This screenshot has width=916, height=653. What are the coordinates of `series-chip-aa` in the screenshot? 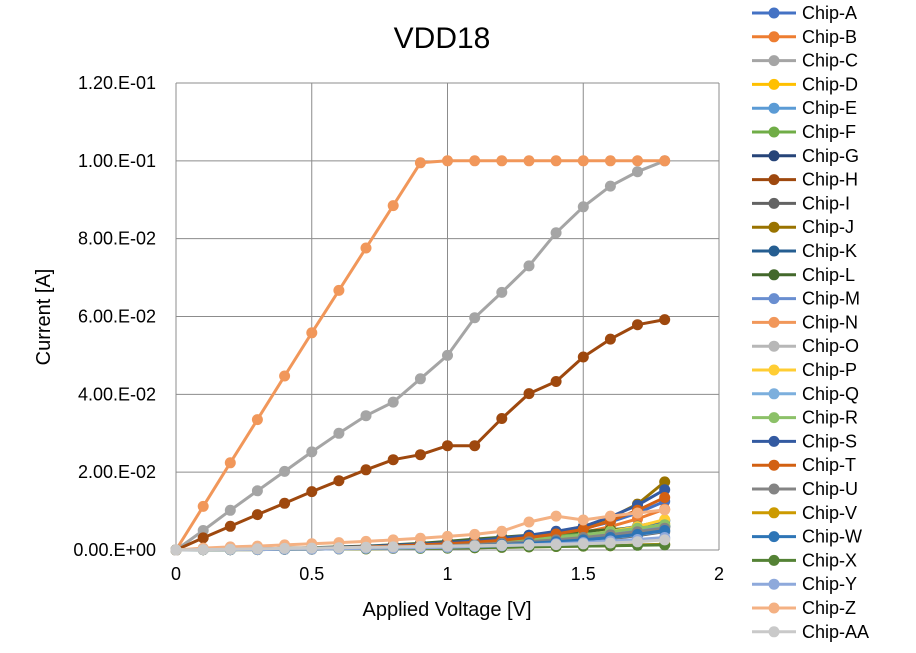 It's located at (420, 545).